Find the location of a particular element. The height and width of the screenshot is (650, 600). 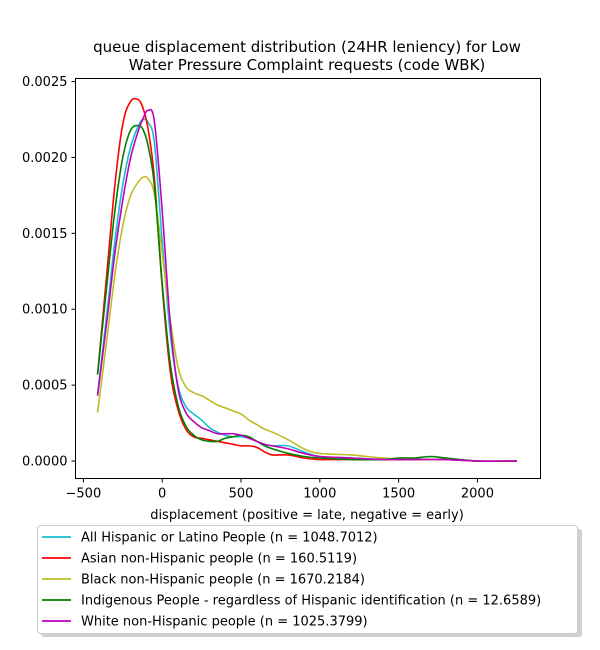

y-tick-label: 0.0005 is located at coordinates (45, 386).